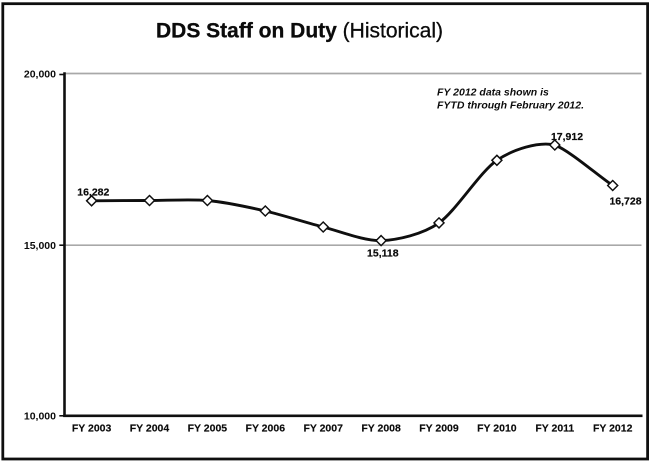  What do you see at coordinates (93, 192) in the screenshot?
I see `svg-text: 16,282` at bounding box center [93, 192].